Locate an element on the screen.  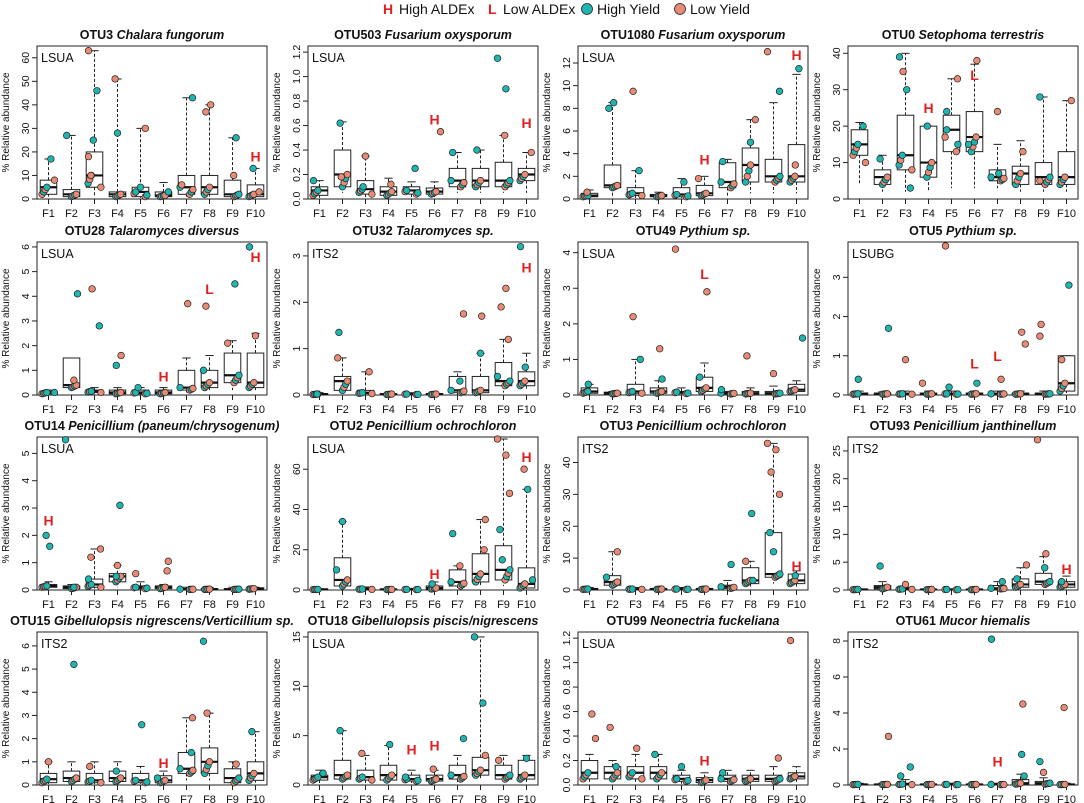
legend-low-yield-dot is located at coordinates (680, 9).